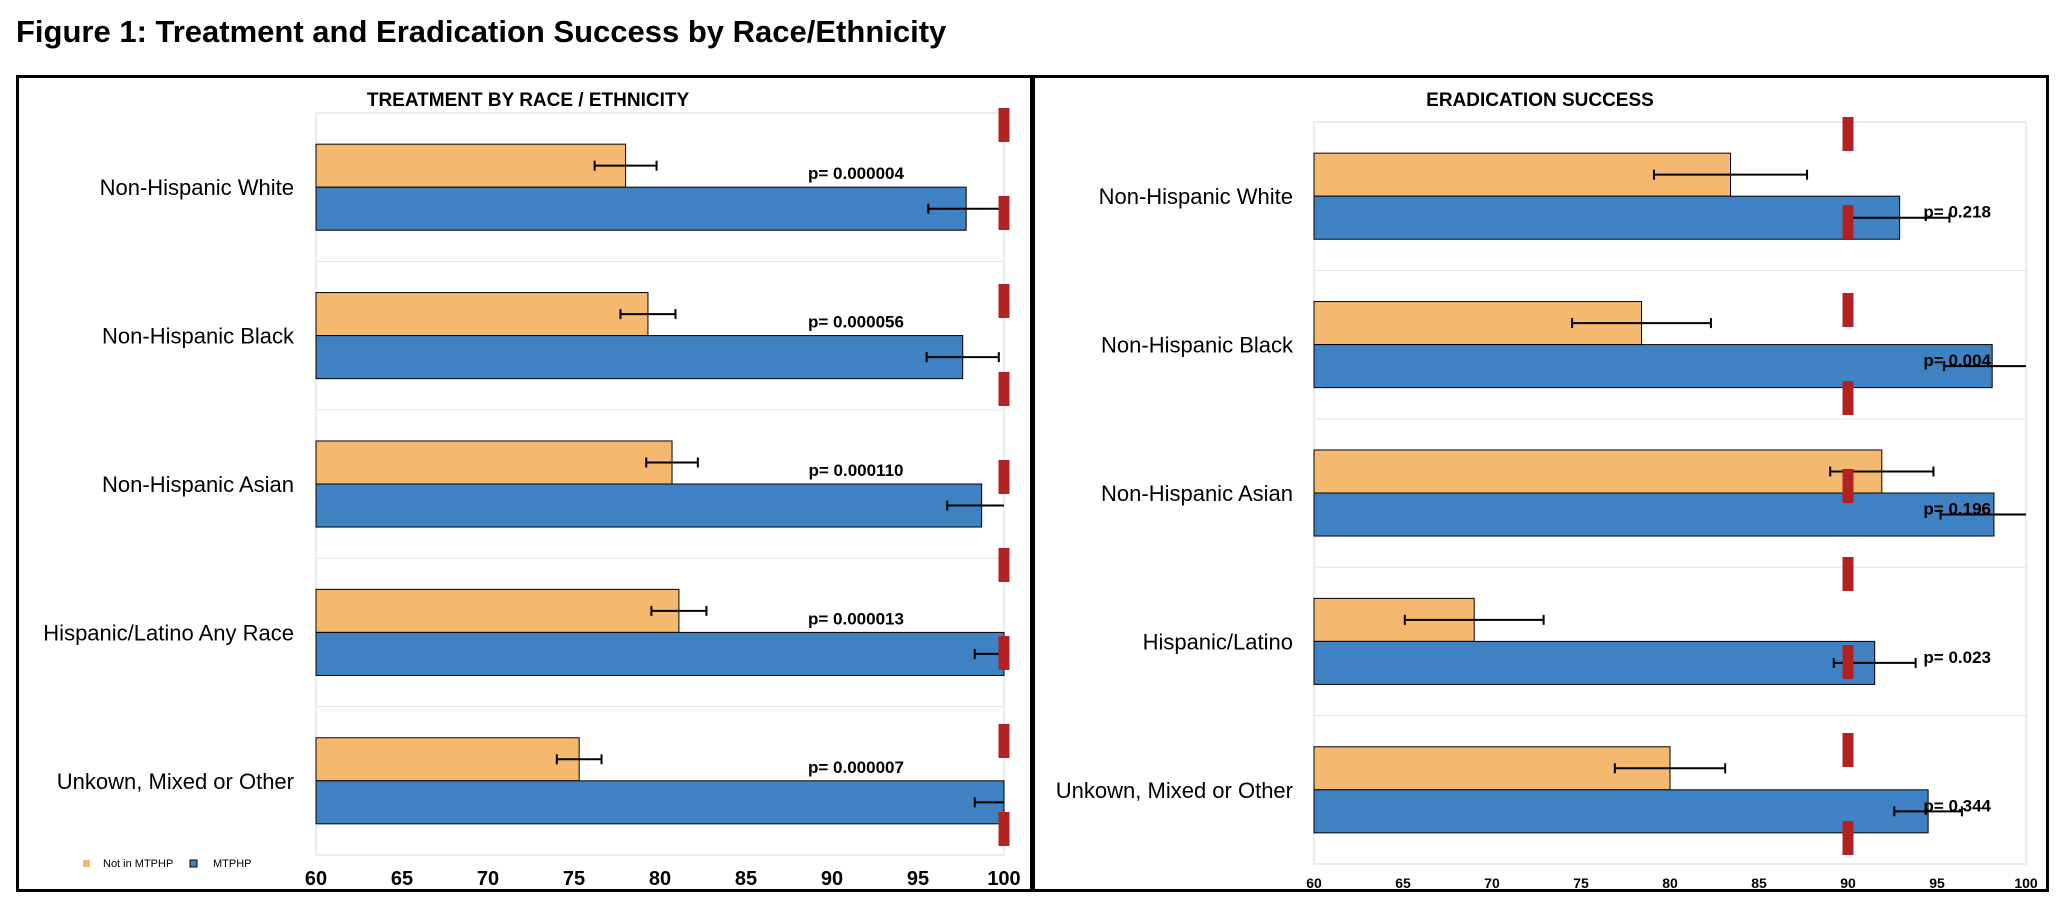 This screenshot has height=904, width=2064. I want to click on bar-not-in-mtphp-hispanic-latino-any-race, so click(497, 610).